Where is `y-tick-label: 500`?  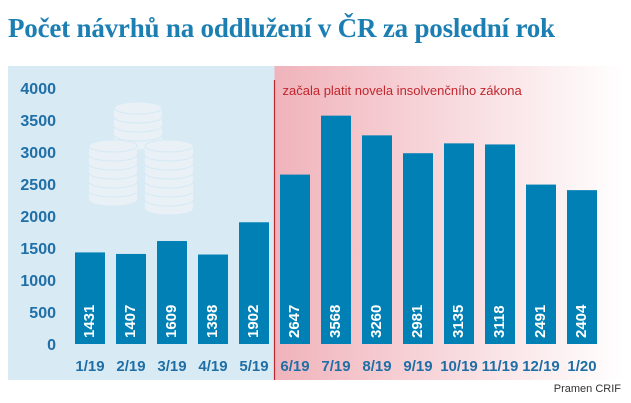 y-tick-label: 500 is located at coordinates (42, 313).